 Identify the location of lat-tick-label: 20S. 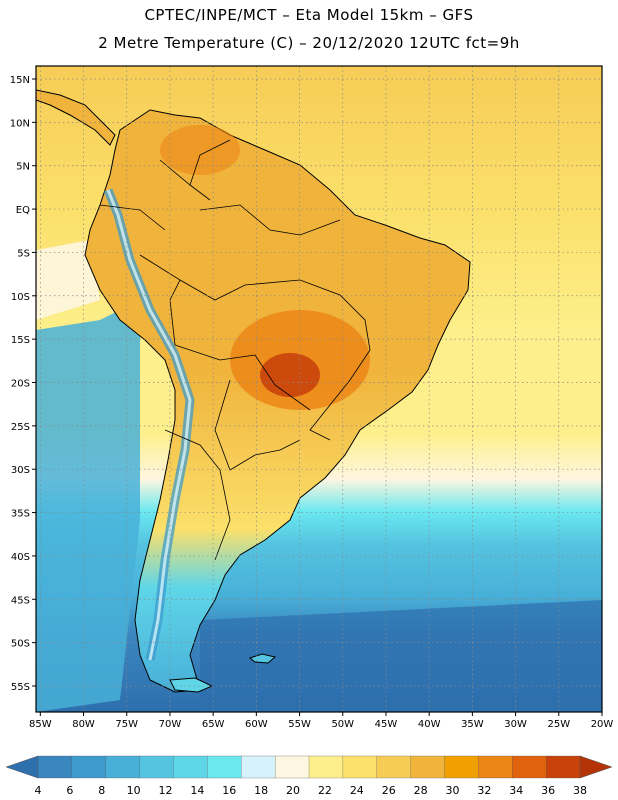
(20, 383).